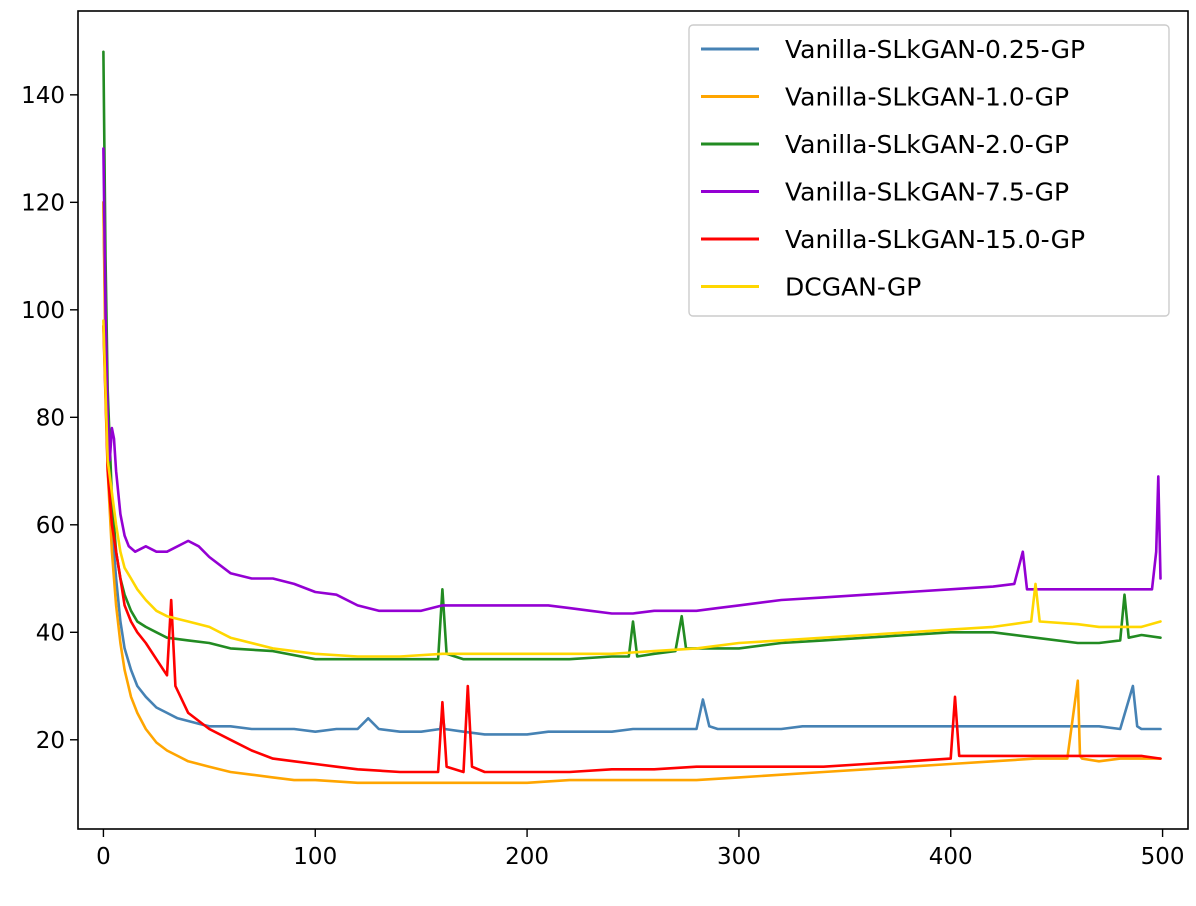 The image size is (1196, 906). What do you see at coordinates (739, 857) in the screenshot?
I see `x-tick-label: 300` at bounding box center [739, 857].